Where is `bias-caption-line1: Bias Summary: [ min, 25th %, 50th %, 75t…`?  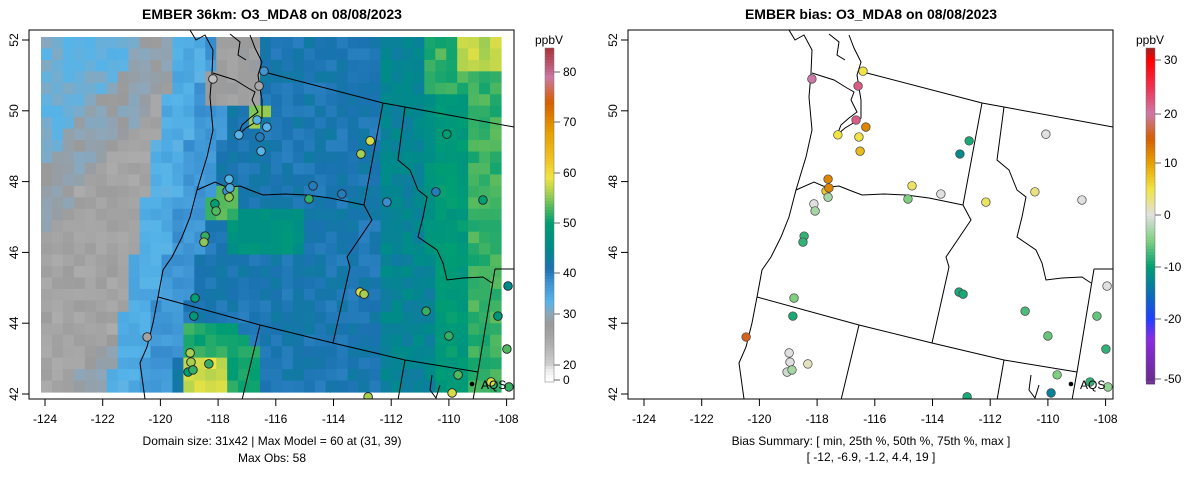 bias-caption-line1: Bias Summary: [ min, 25th %, 50th %, 75t… is located at coordinates (871, 441).